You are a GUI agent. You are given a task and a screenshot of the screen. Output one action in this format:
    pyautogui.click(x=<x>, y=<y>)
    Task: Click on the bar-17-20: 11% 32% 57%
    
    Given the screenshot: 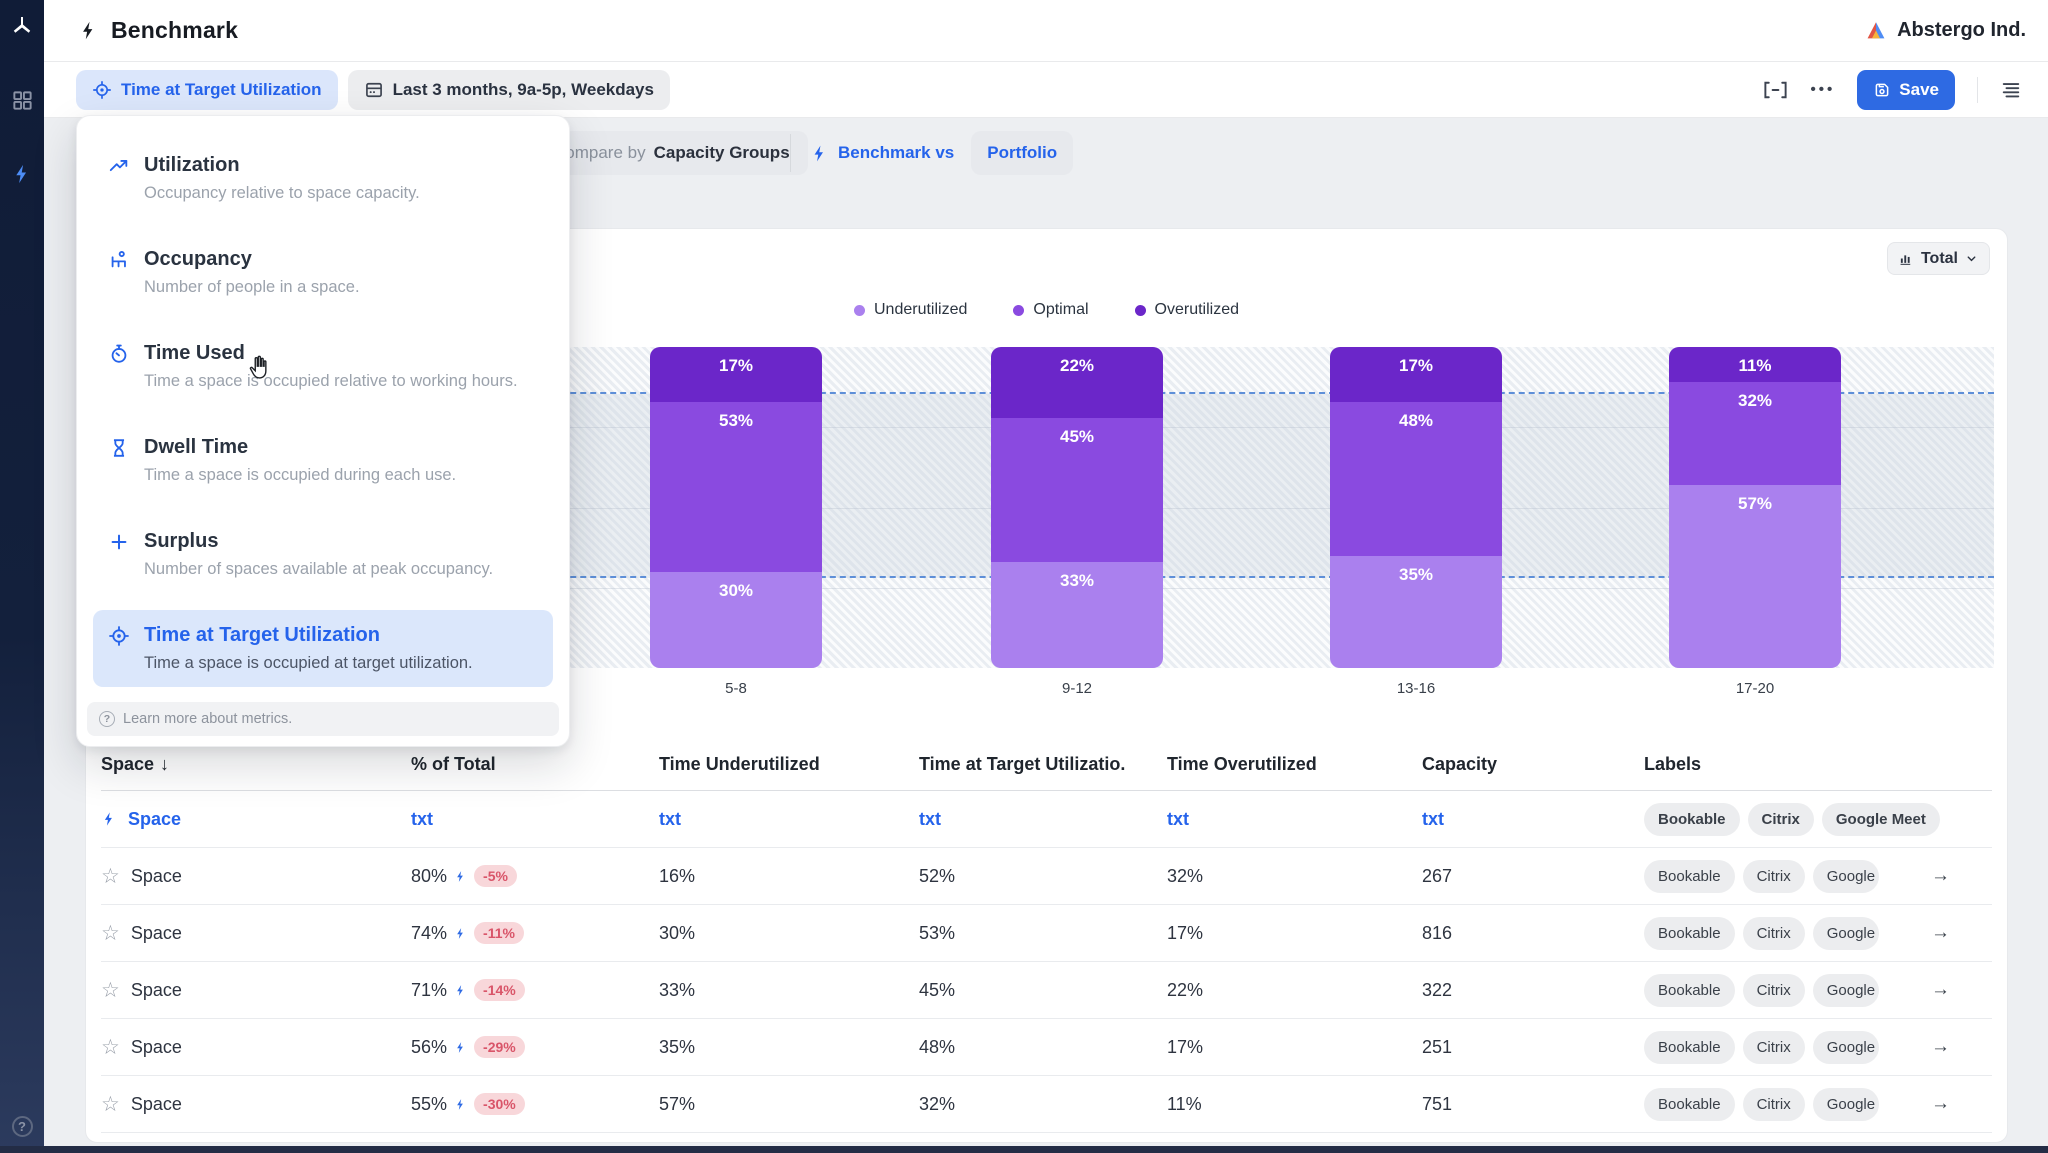 What is the action you would take?
    pyautogui.click(x=1755, y=507)
    